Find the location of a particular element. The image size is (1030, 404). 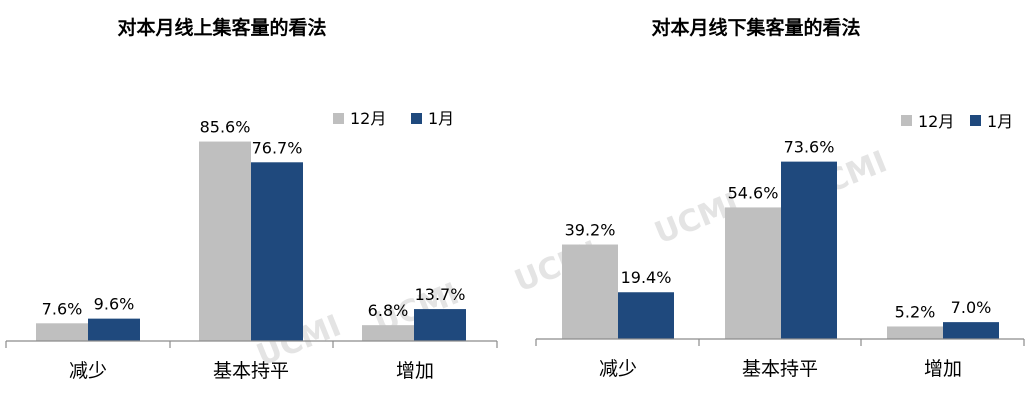

data-label: 39.2% is located at coordinates (590, 230).